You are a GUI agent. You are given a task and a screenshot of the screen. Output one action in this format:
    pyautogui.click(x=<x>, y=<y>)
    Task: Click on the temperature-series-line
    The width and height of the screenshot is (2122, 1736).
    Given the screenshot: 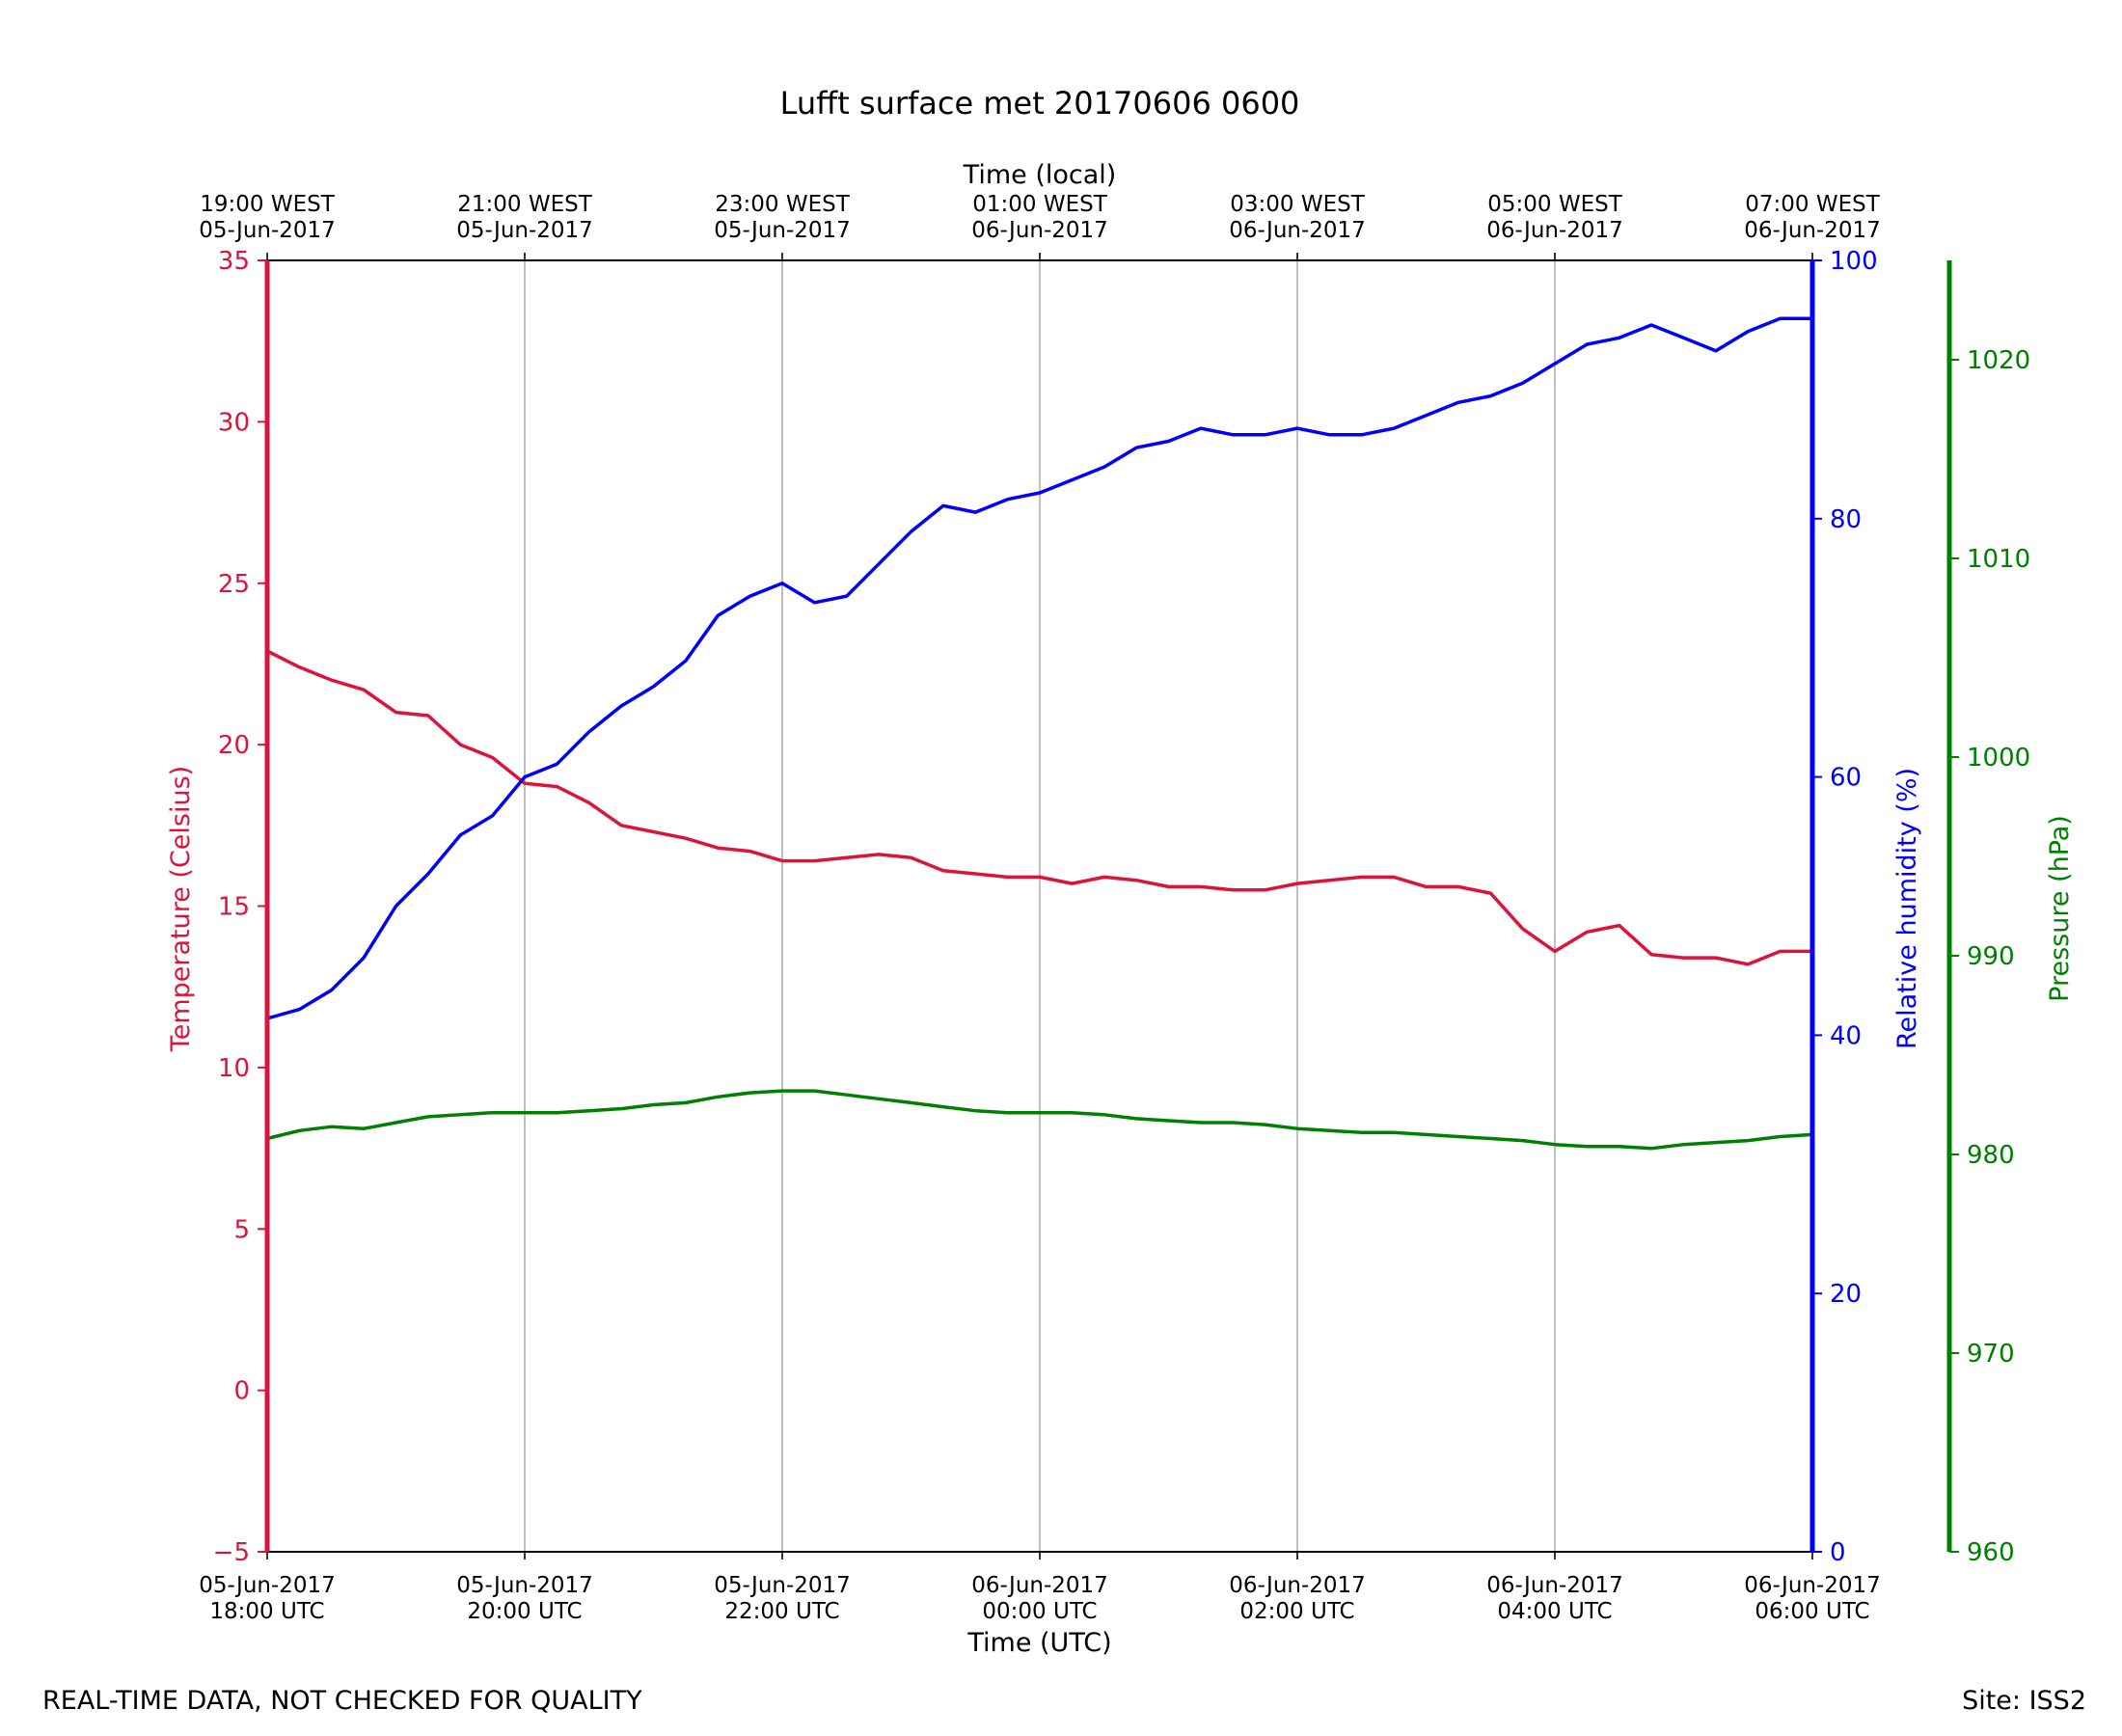 What is the action you would take?
    pyautogui.click(x=1039, y=807)
    